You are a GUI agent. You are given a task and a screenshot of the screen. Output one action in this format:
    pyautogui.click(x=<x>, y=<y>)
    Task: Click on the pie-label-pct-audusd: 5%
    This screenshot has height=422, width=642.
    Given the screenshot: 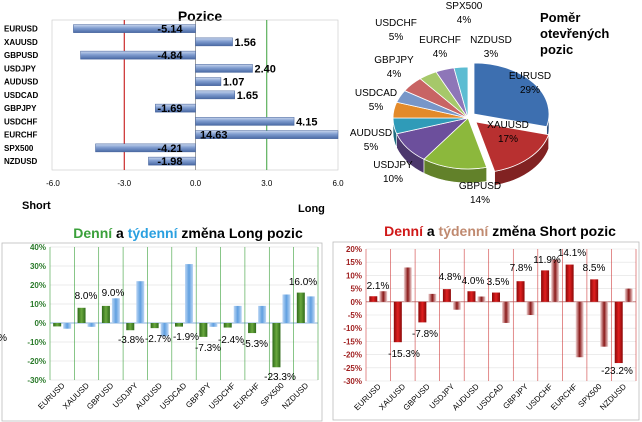 What is the action you would take?
    pyautogui.click(x=371, y=147)
    